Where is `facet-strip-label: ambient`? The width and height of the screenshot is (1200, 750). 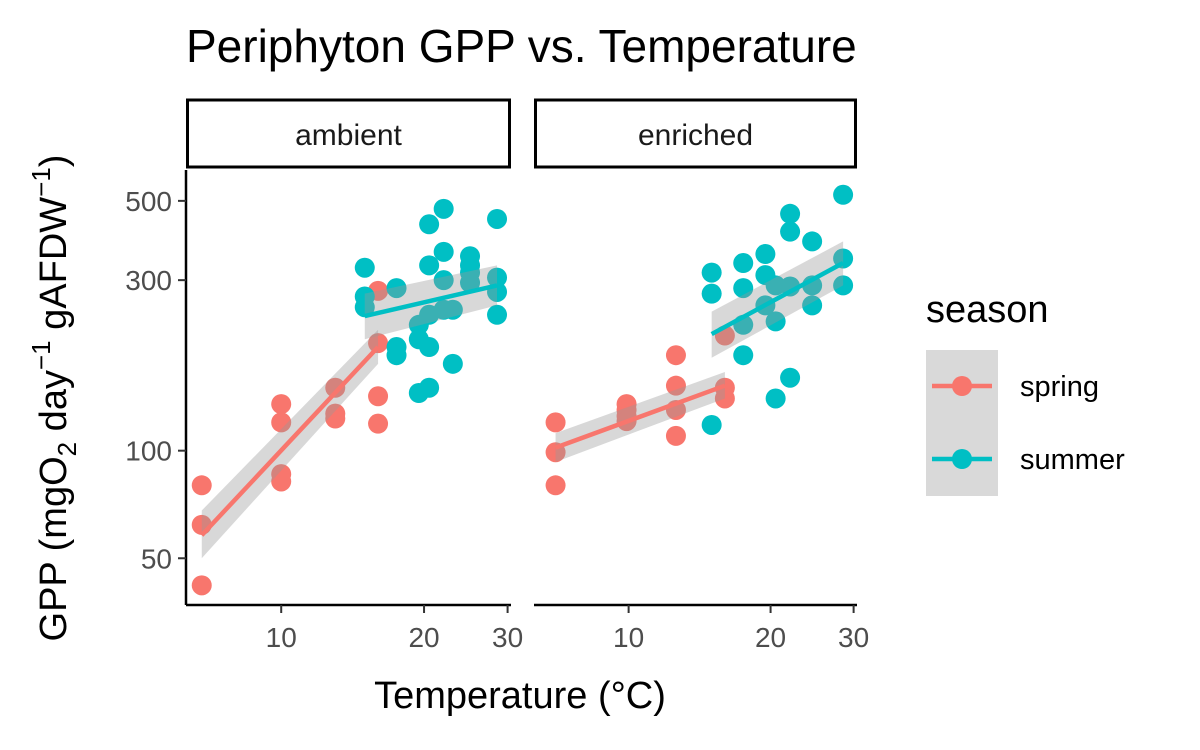 facet-strip-label: ambient is located at coordinates (348, 135).